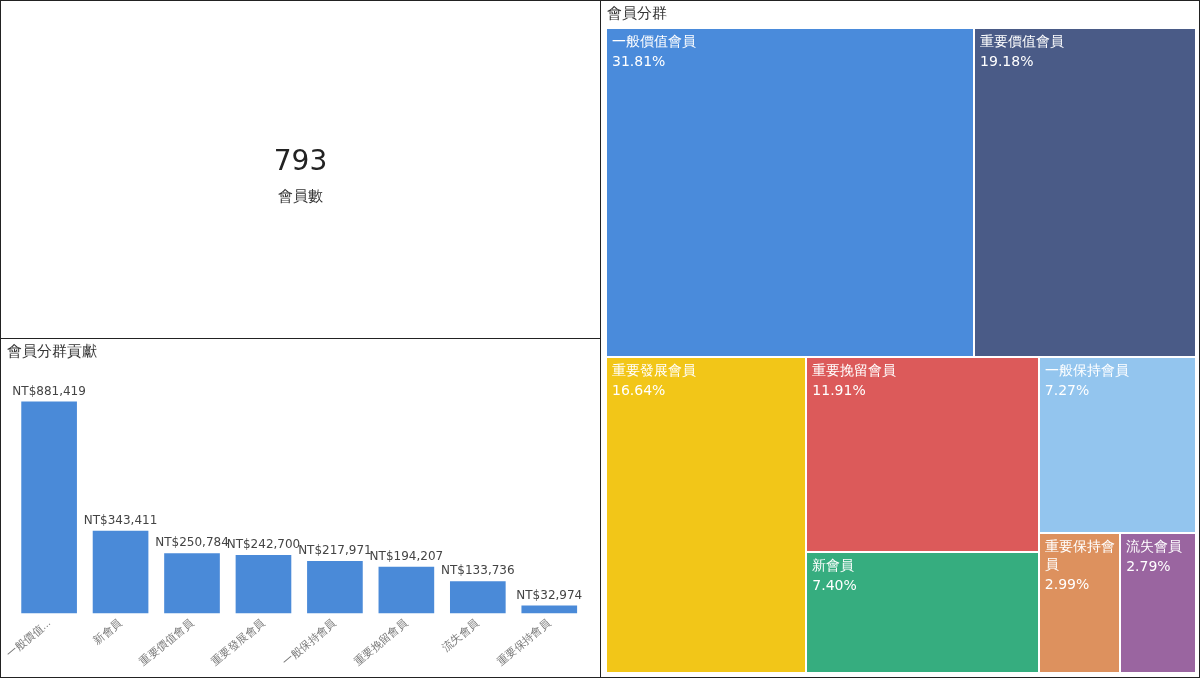 This screenshot has width=1200, height=678. Describe the element at coordinates (835, 584) in the screenshot. I see `data-label: 7.40%` at that location.